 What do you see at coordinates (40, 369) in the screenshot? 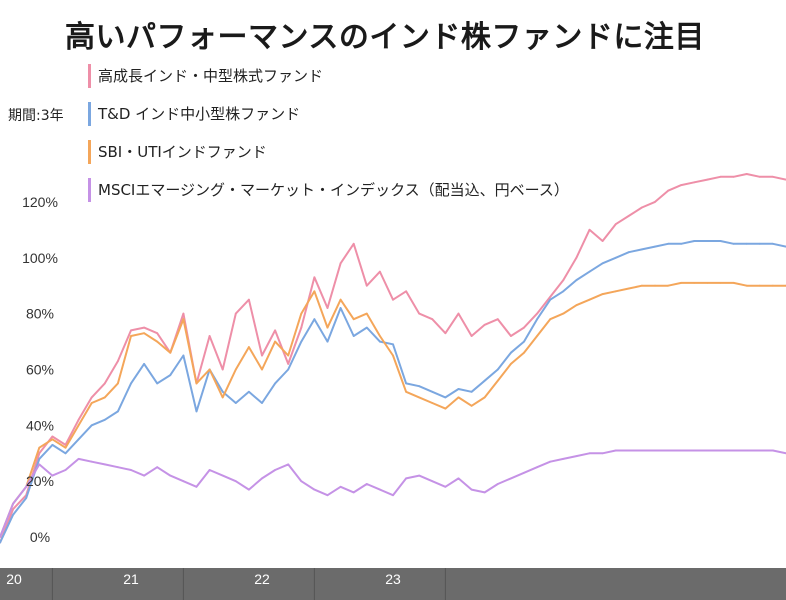
I see `y-tick-label: 60%` at bounding box center [40, 369].